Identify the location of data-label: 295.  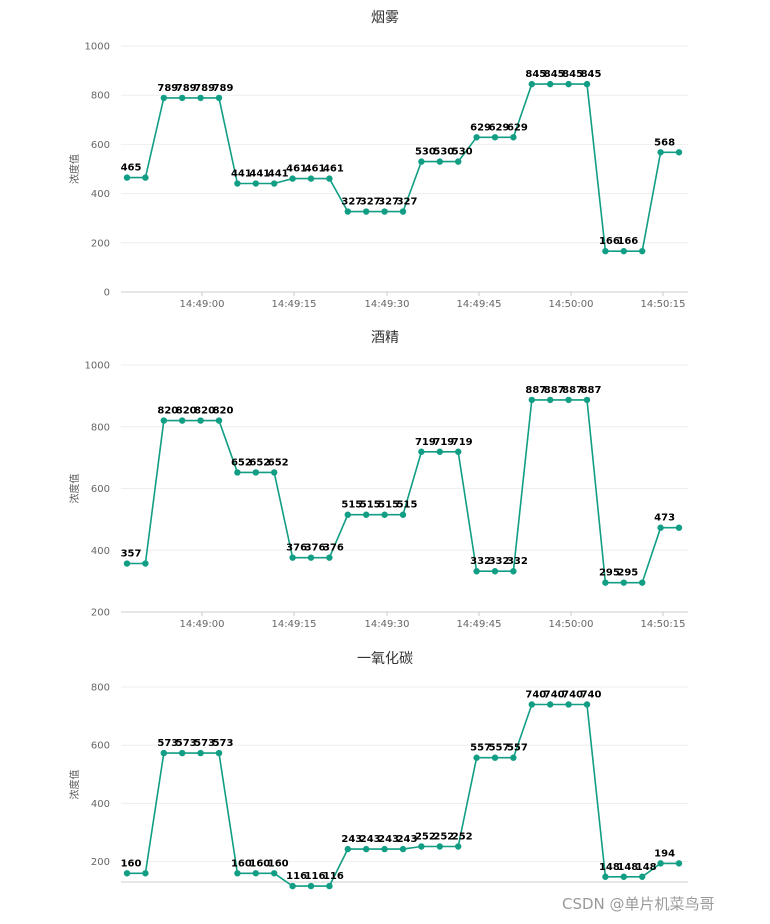
(627, 573).